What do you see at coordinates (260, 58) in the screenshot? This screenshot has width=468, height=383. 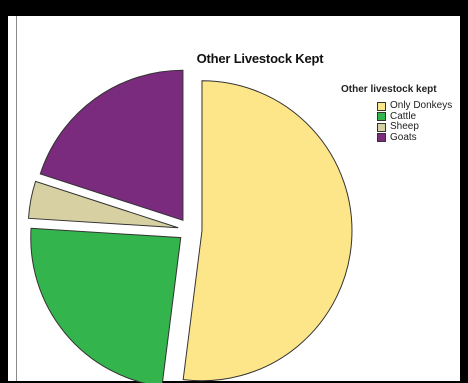 I see `chart-title: Other Livestock Kept` at bounding box center [260, 58].